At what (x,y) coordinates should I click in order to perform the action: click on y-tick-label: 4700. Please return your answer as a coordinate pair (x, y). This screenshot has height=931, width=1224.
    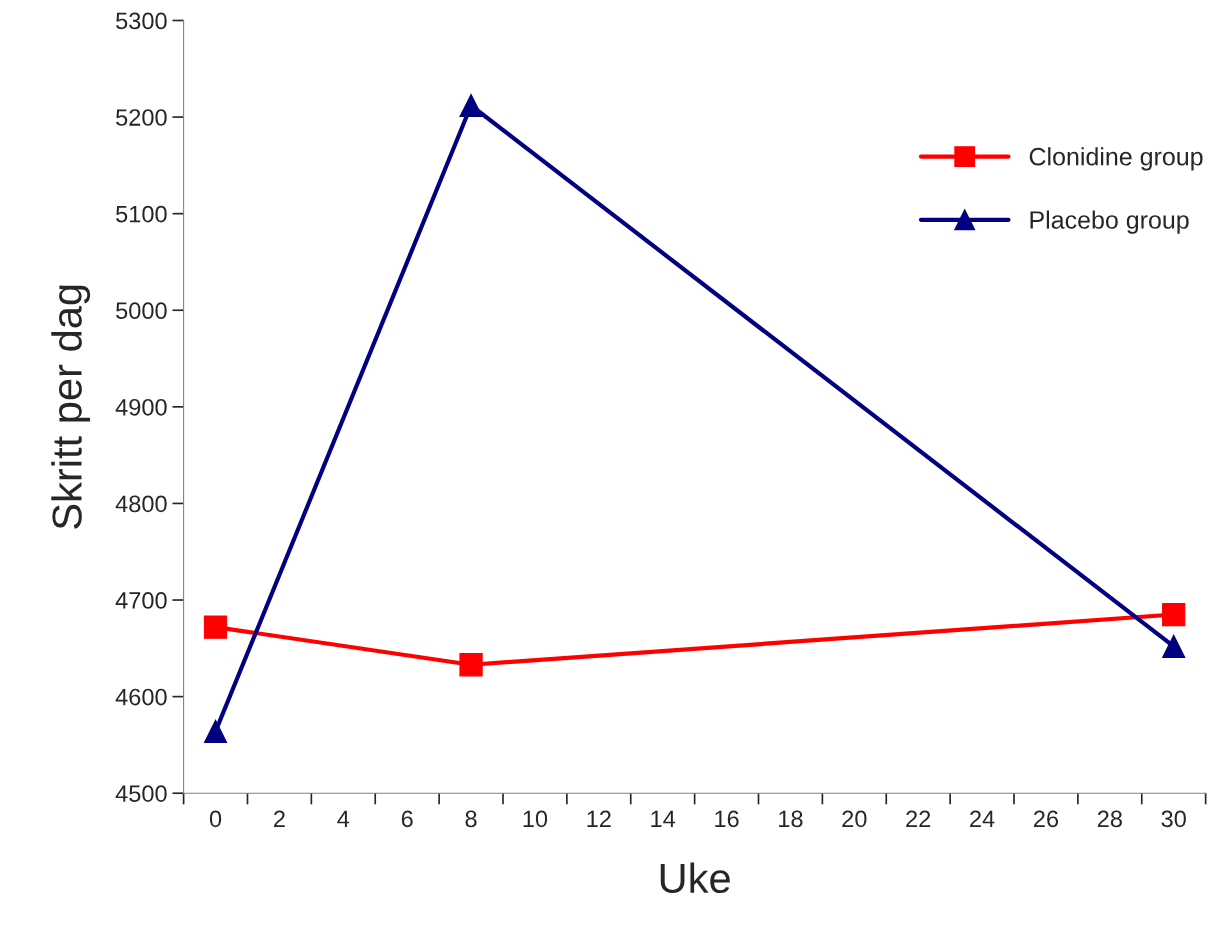
    Looking at the image, I should click on (141, 600).